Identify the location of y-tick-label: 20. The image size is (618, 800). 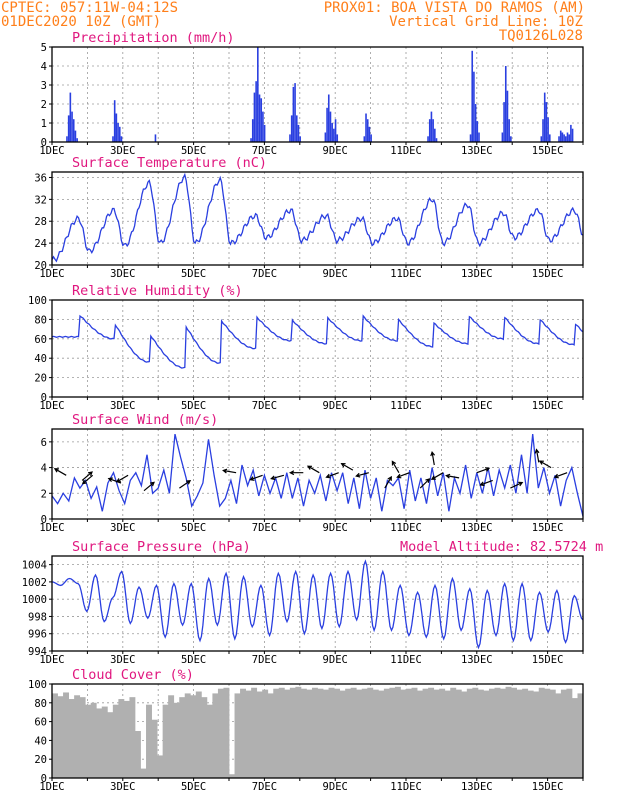
(40, 379).